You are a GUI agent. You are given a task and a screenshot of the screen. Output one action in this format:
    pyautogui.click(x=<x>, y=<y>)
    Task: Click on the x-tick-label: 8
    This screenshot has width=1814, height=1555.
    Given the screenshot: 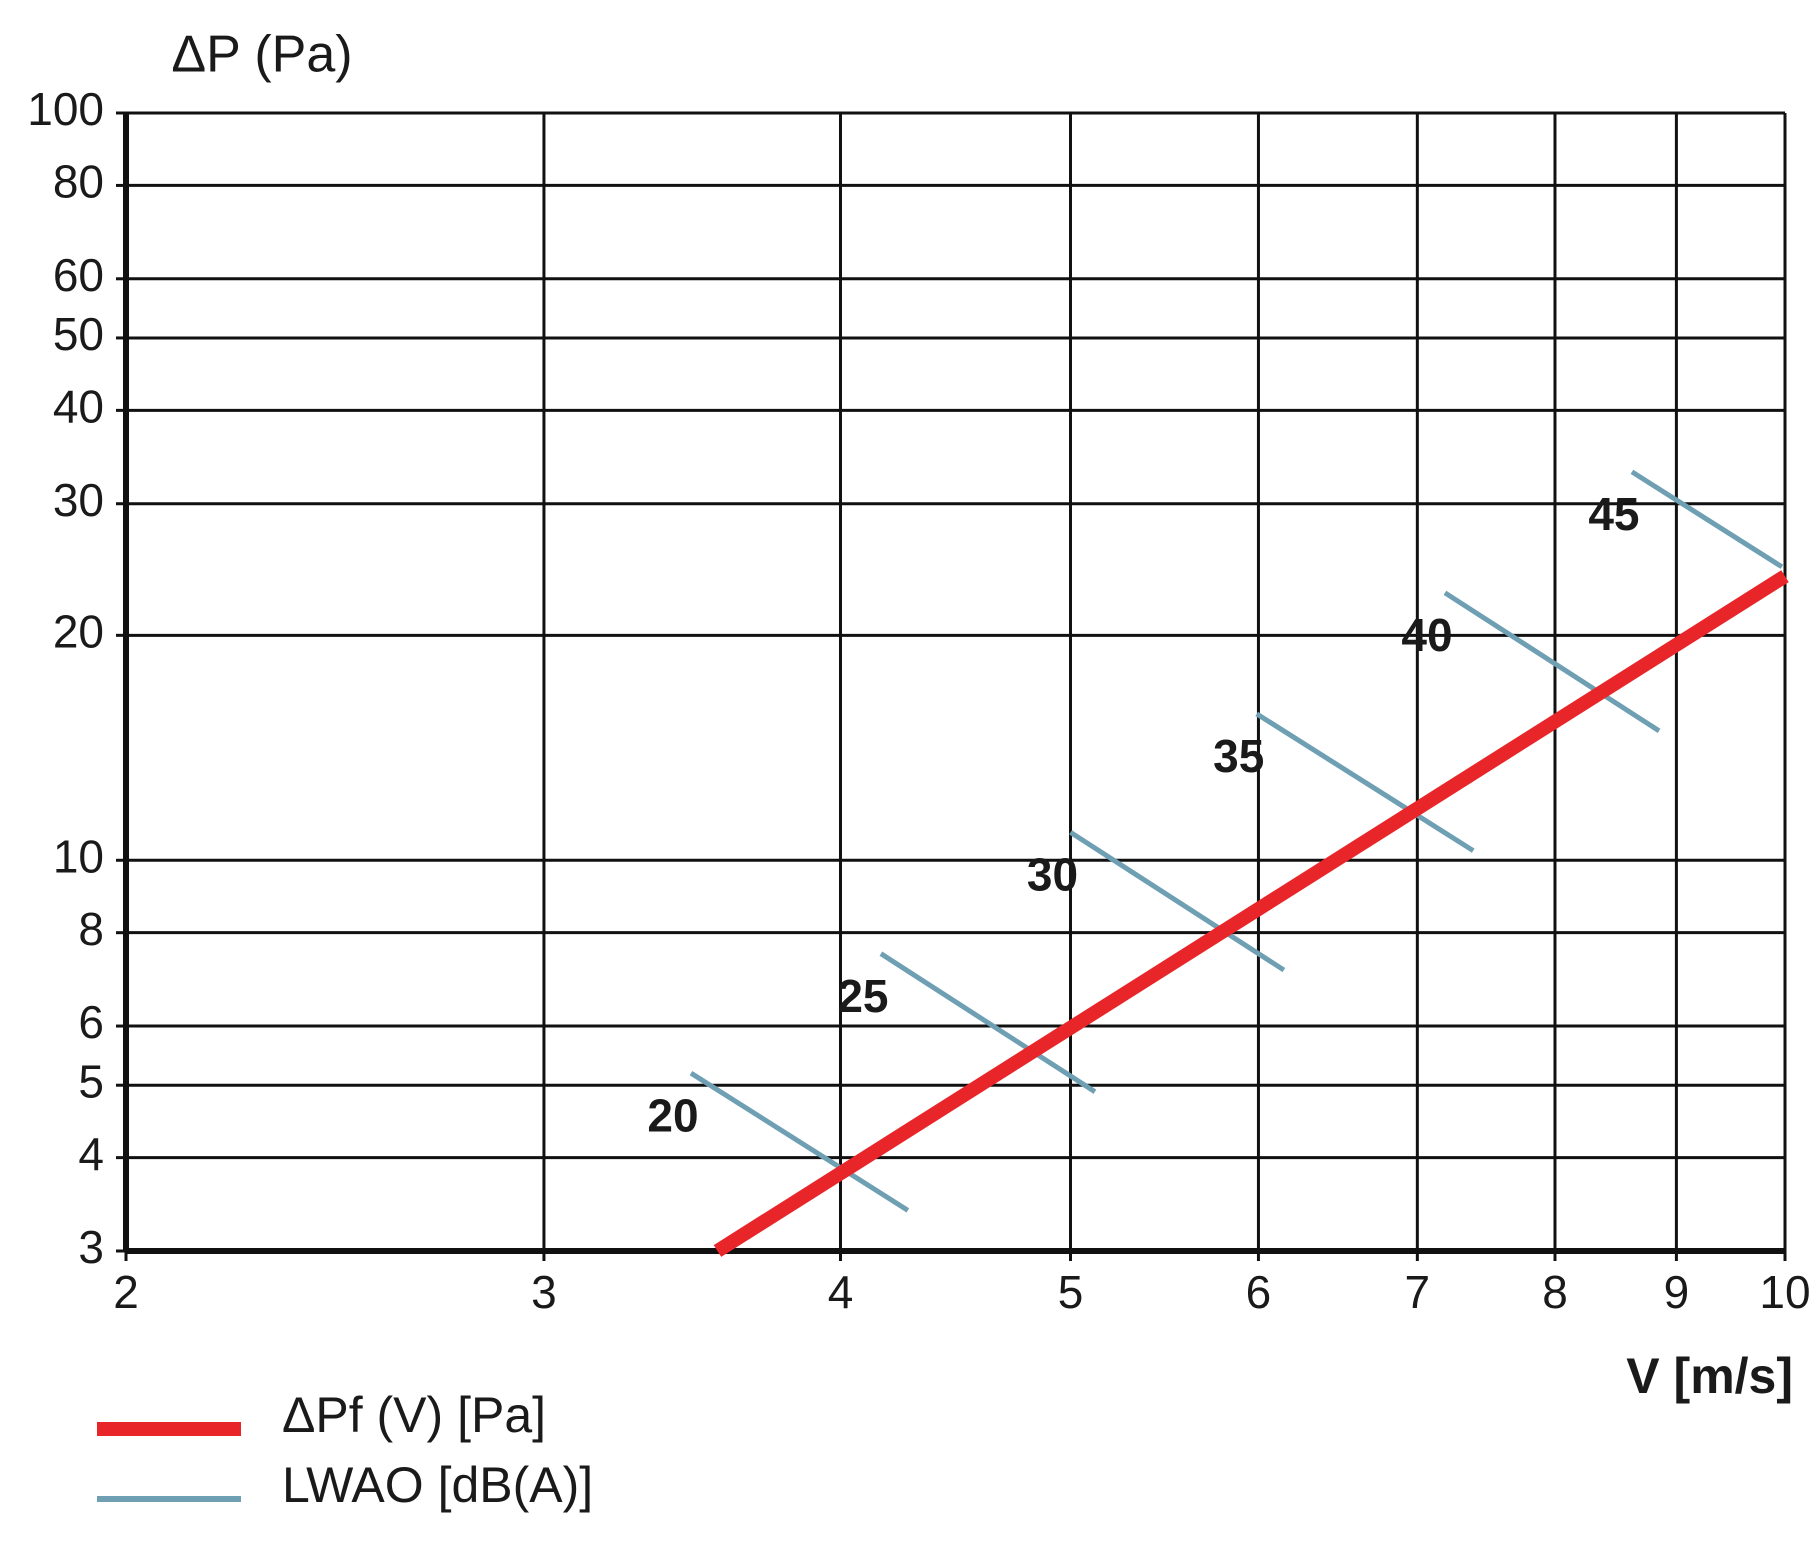 What is the action you would take?
    pyautogui.click(x=1555, y=1292)
    